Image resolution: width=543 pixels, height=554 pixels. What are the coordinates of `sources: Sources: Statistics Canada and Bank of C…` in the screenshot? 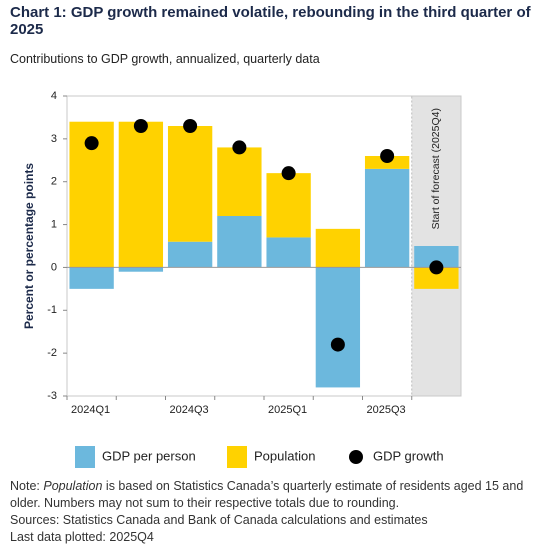 It's located at (219, 520).